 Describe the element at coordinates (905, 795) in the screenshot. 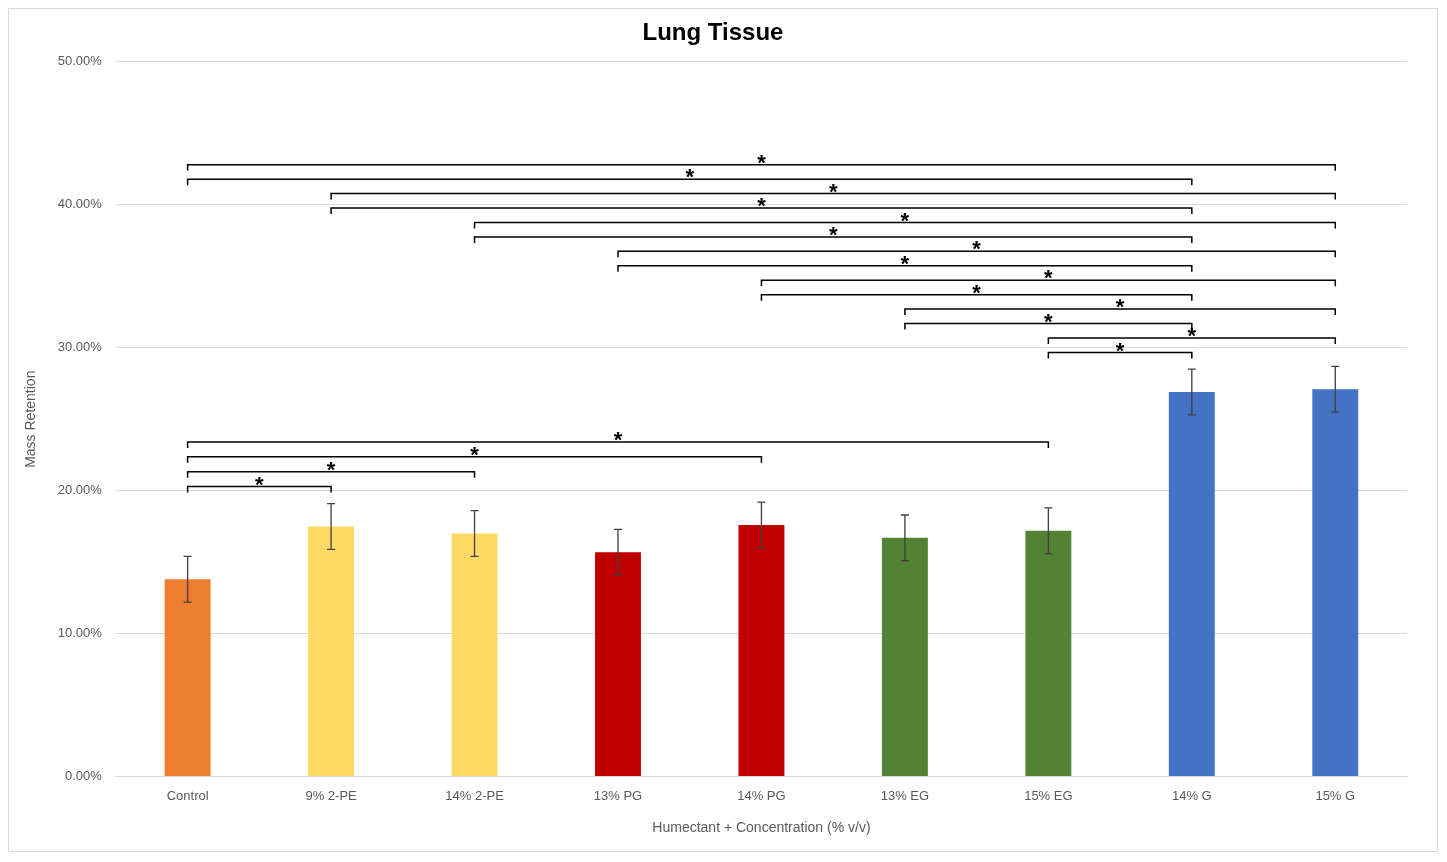

I see `x-tick-label: 13% EG` at that location.